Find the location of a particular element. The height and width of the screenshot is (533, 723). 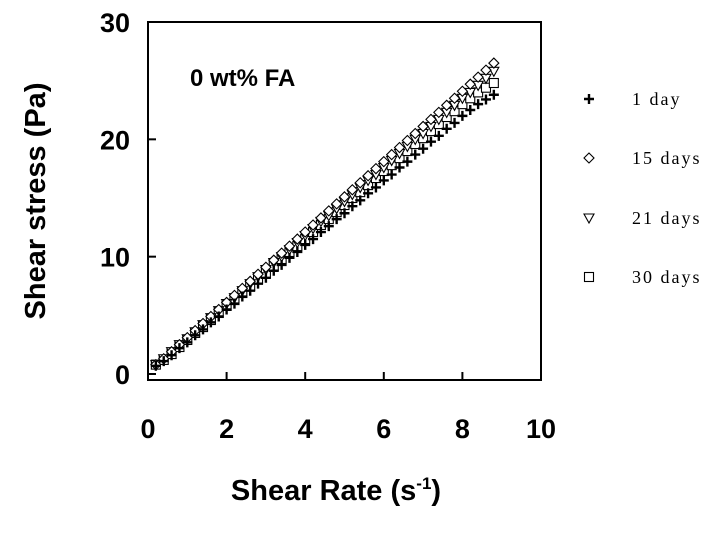

data-point-square is located at coordinates (493, 83).